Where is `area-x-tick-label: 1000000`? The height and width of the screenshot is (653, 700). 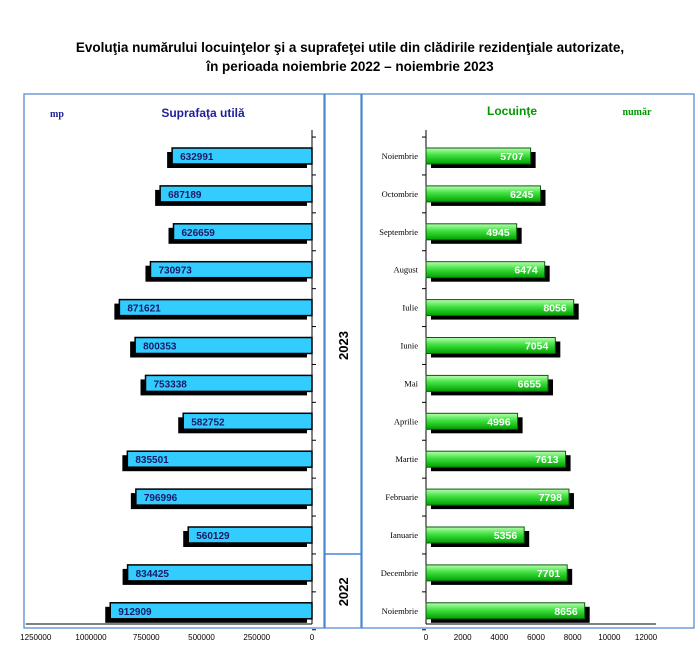 area-x-tick-label: 1000000 is located at coordinates (91, 637).